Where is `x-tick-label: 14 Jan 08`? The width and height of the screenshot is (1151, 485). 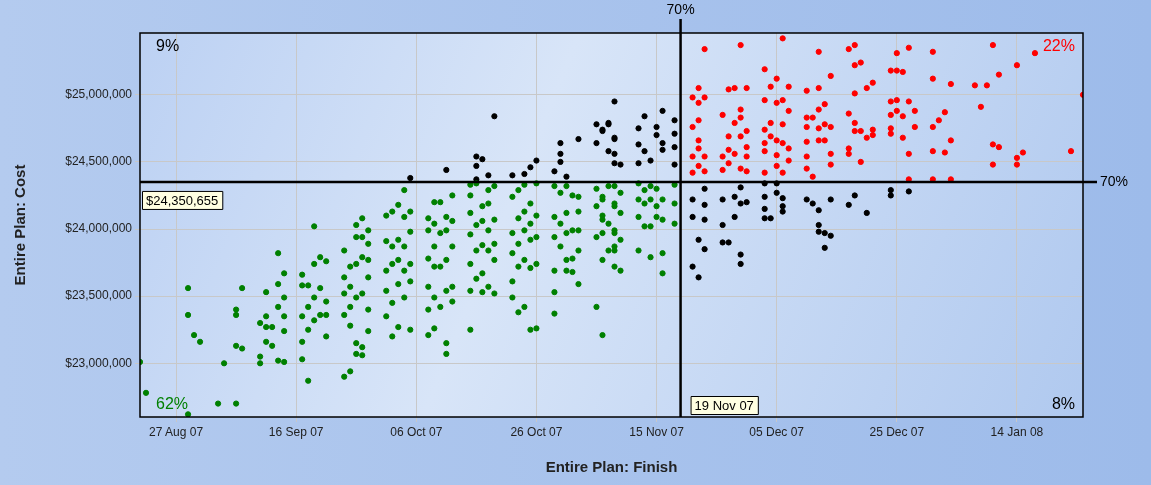 x-tick-label: 14 Jan 08 is located at coordinates (1017, 431).